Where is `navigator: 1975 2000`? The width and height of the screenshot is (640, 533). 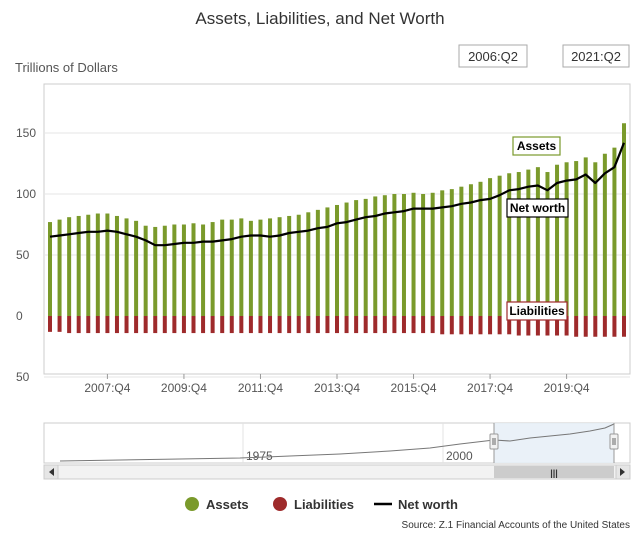 navigator: 1975 2000 is located at coordinates (337, 443).